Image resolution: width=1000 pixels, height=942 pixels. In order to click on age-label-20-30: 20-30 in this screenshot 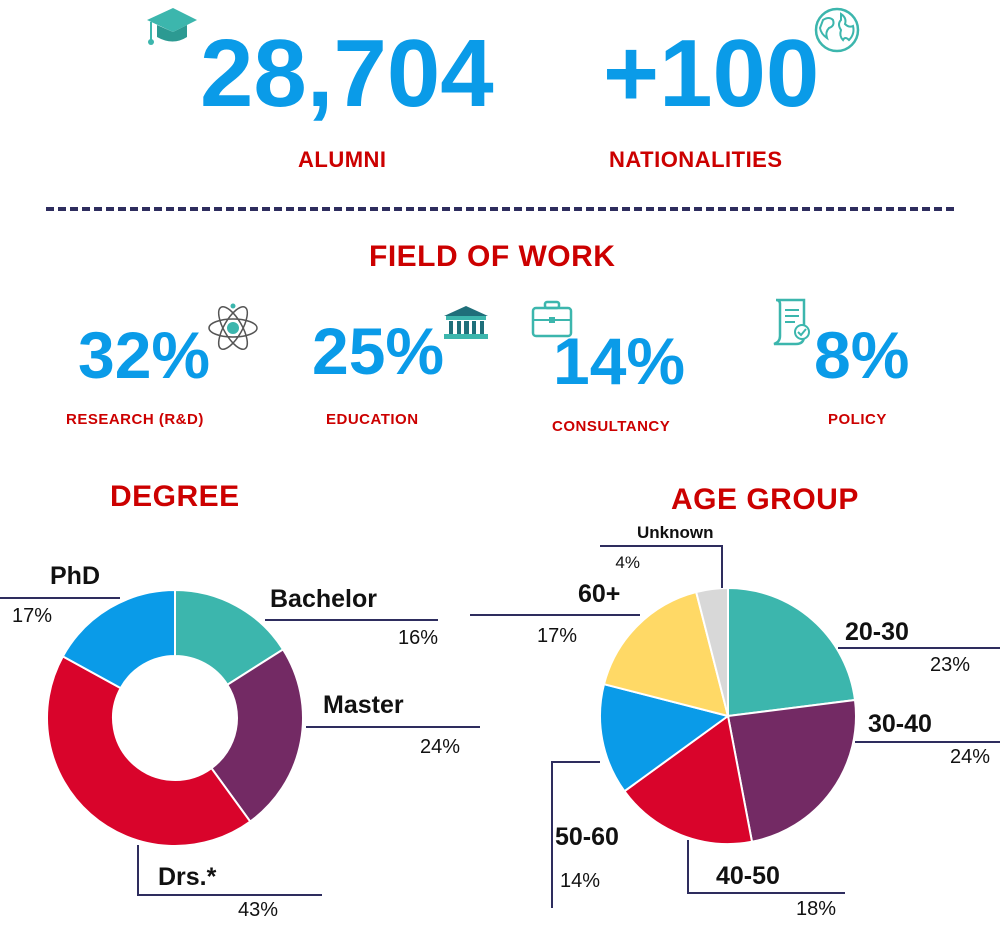, I will do `click(877, 632)`.